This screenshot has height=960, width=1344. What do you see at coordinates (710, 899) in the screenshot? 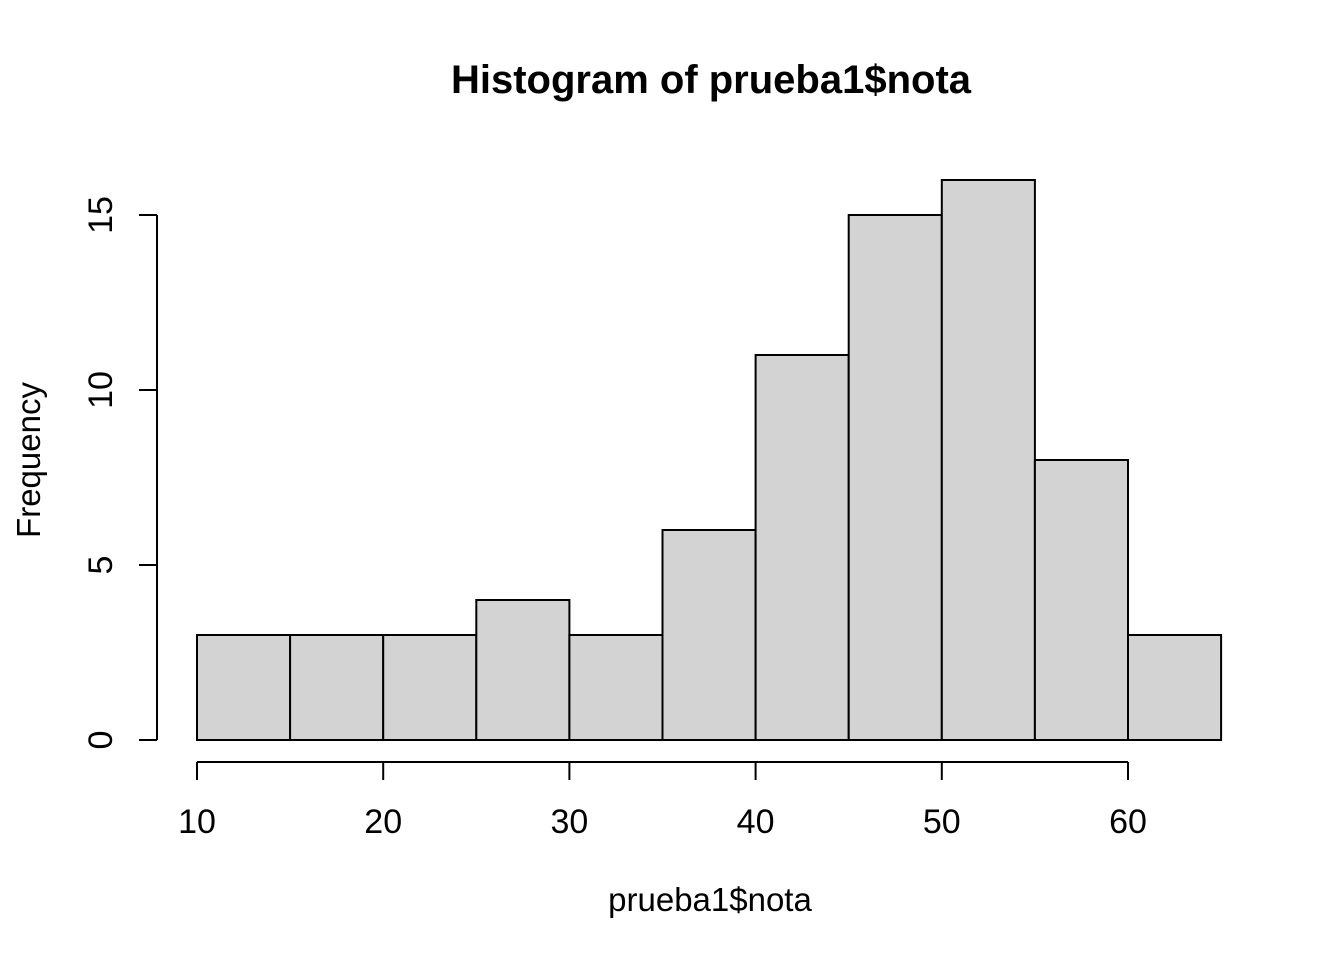
I see `x-axis-label: prueba1$nota` at bounding box center [710, 899].